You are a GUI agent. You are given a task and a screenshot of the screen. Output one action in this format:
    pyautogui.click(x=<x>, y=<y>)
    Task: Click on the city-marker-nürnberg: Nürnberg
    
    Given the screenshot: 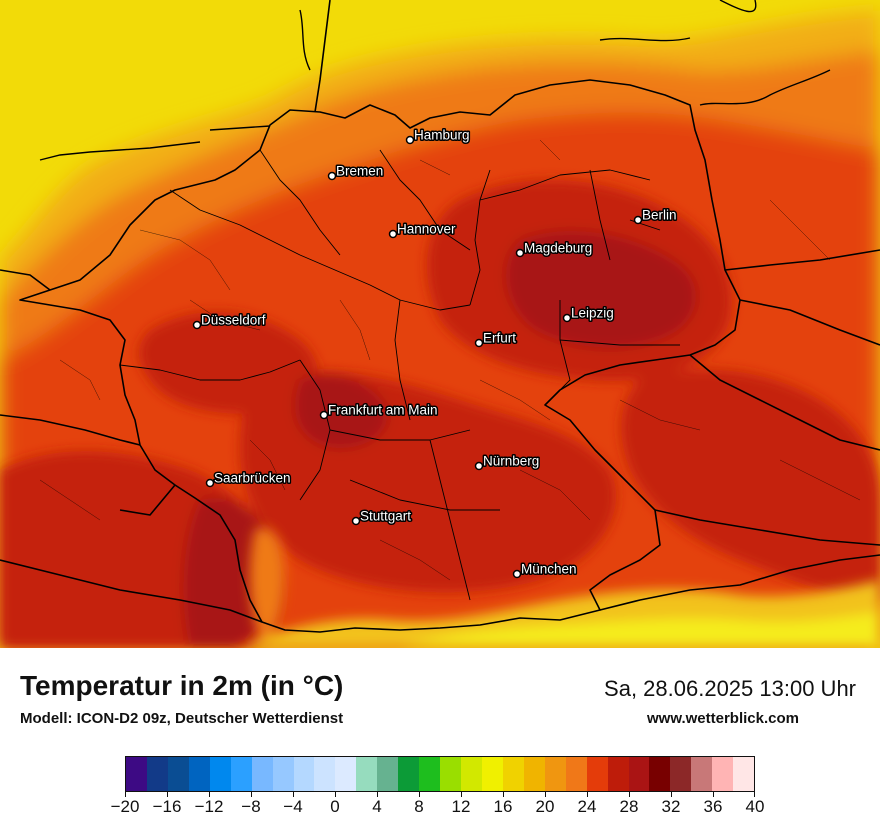 What is the action you would take?
    pyautogui.click(x=507, y=461)
    